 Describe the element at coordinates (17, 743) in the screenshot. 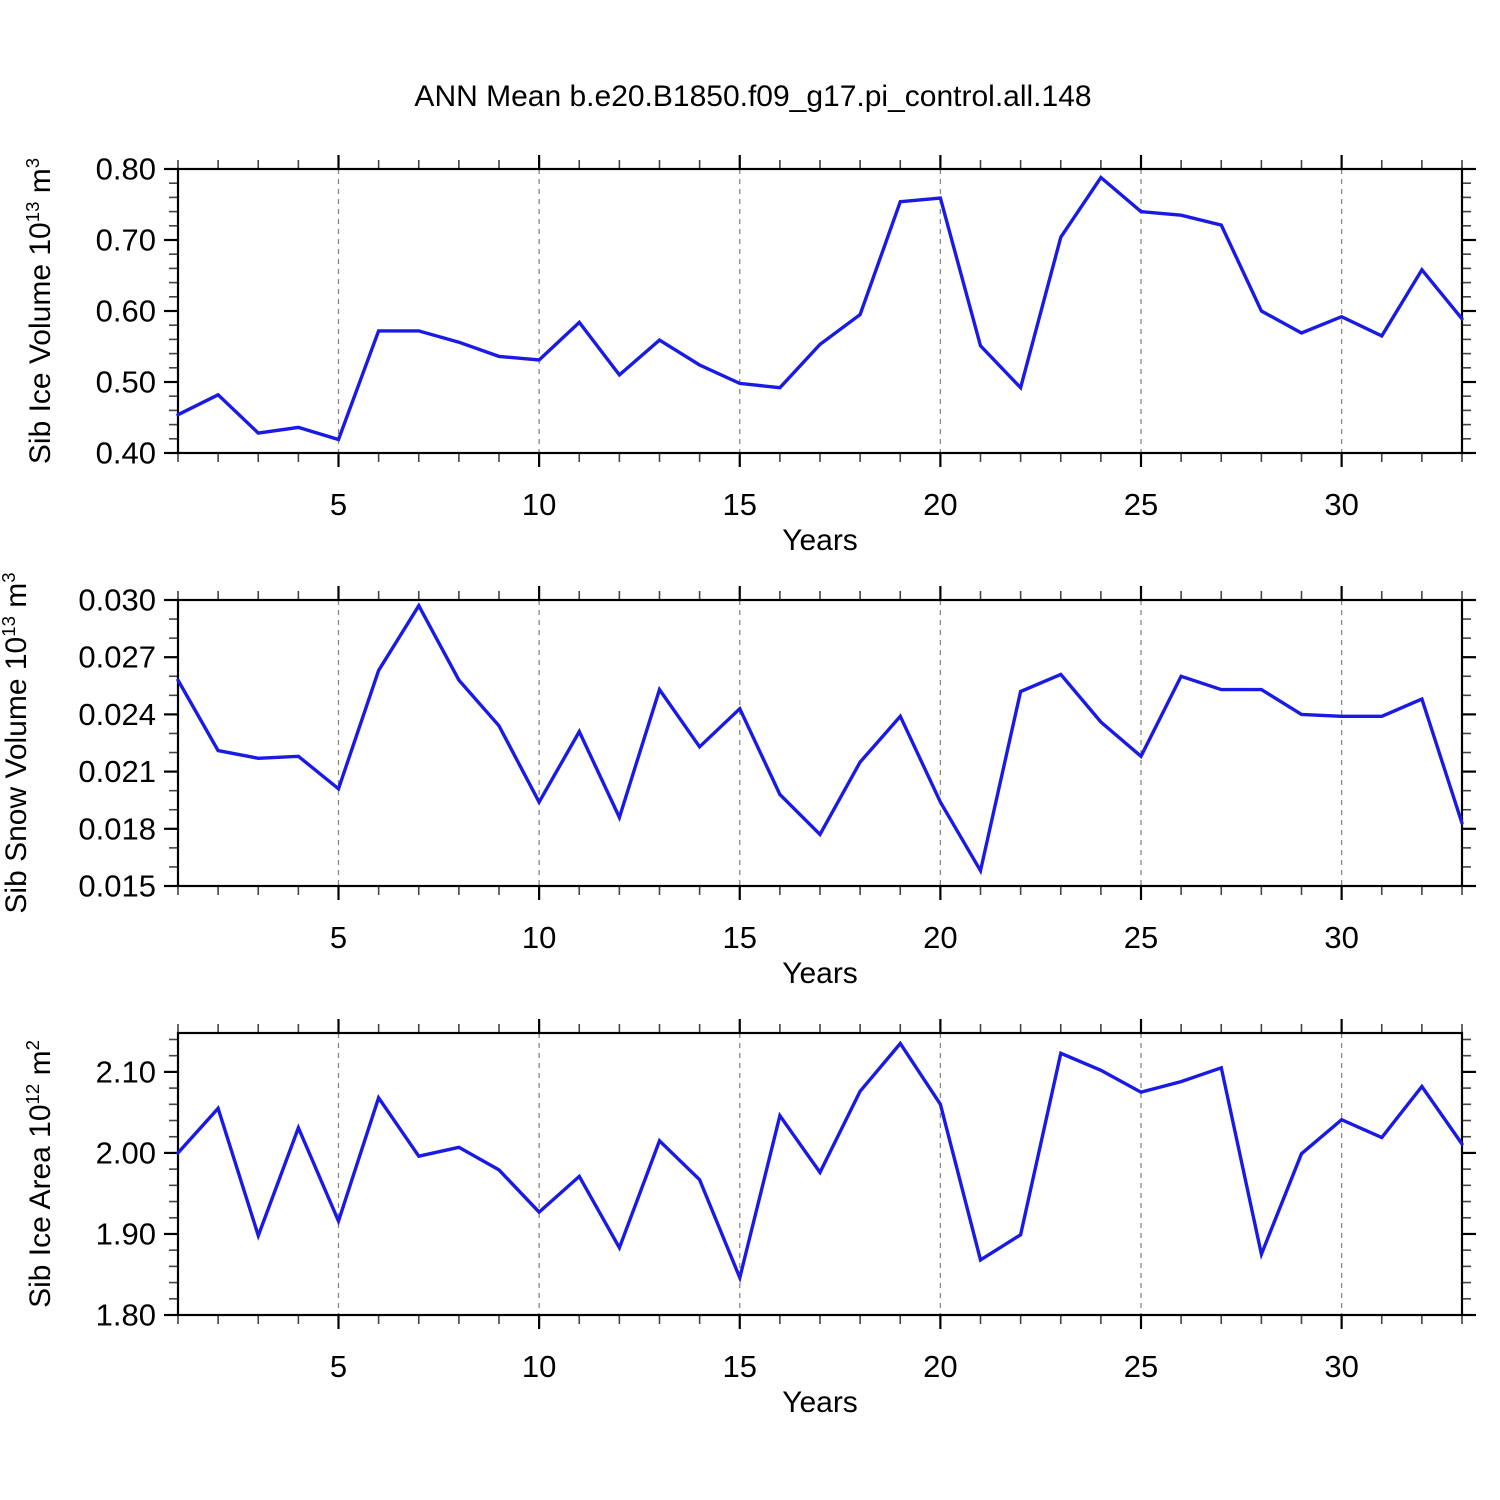

I see `y-axis-title-snow-volume: Sib Snow Volume 1013 m3` at that location.